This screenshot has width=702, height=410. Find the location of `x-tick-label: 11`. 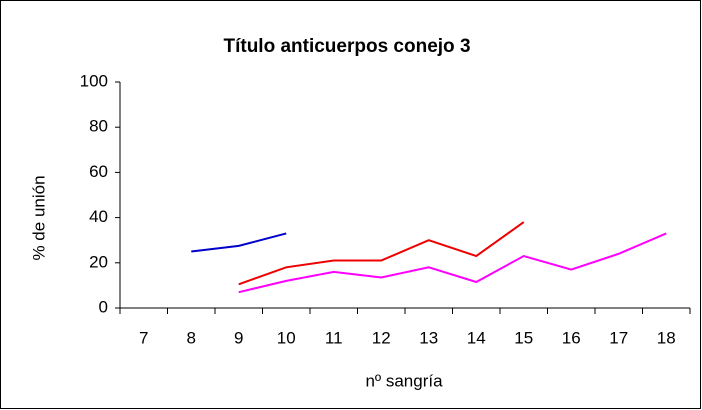

x-tick-label: 11 is located at coordinates (334, 337).